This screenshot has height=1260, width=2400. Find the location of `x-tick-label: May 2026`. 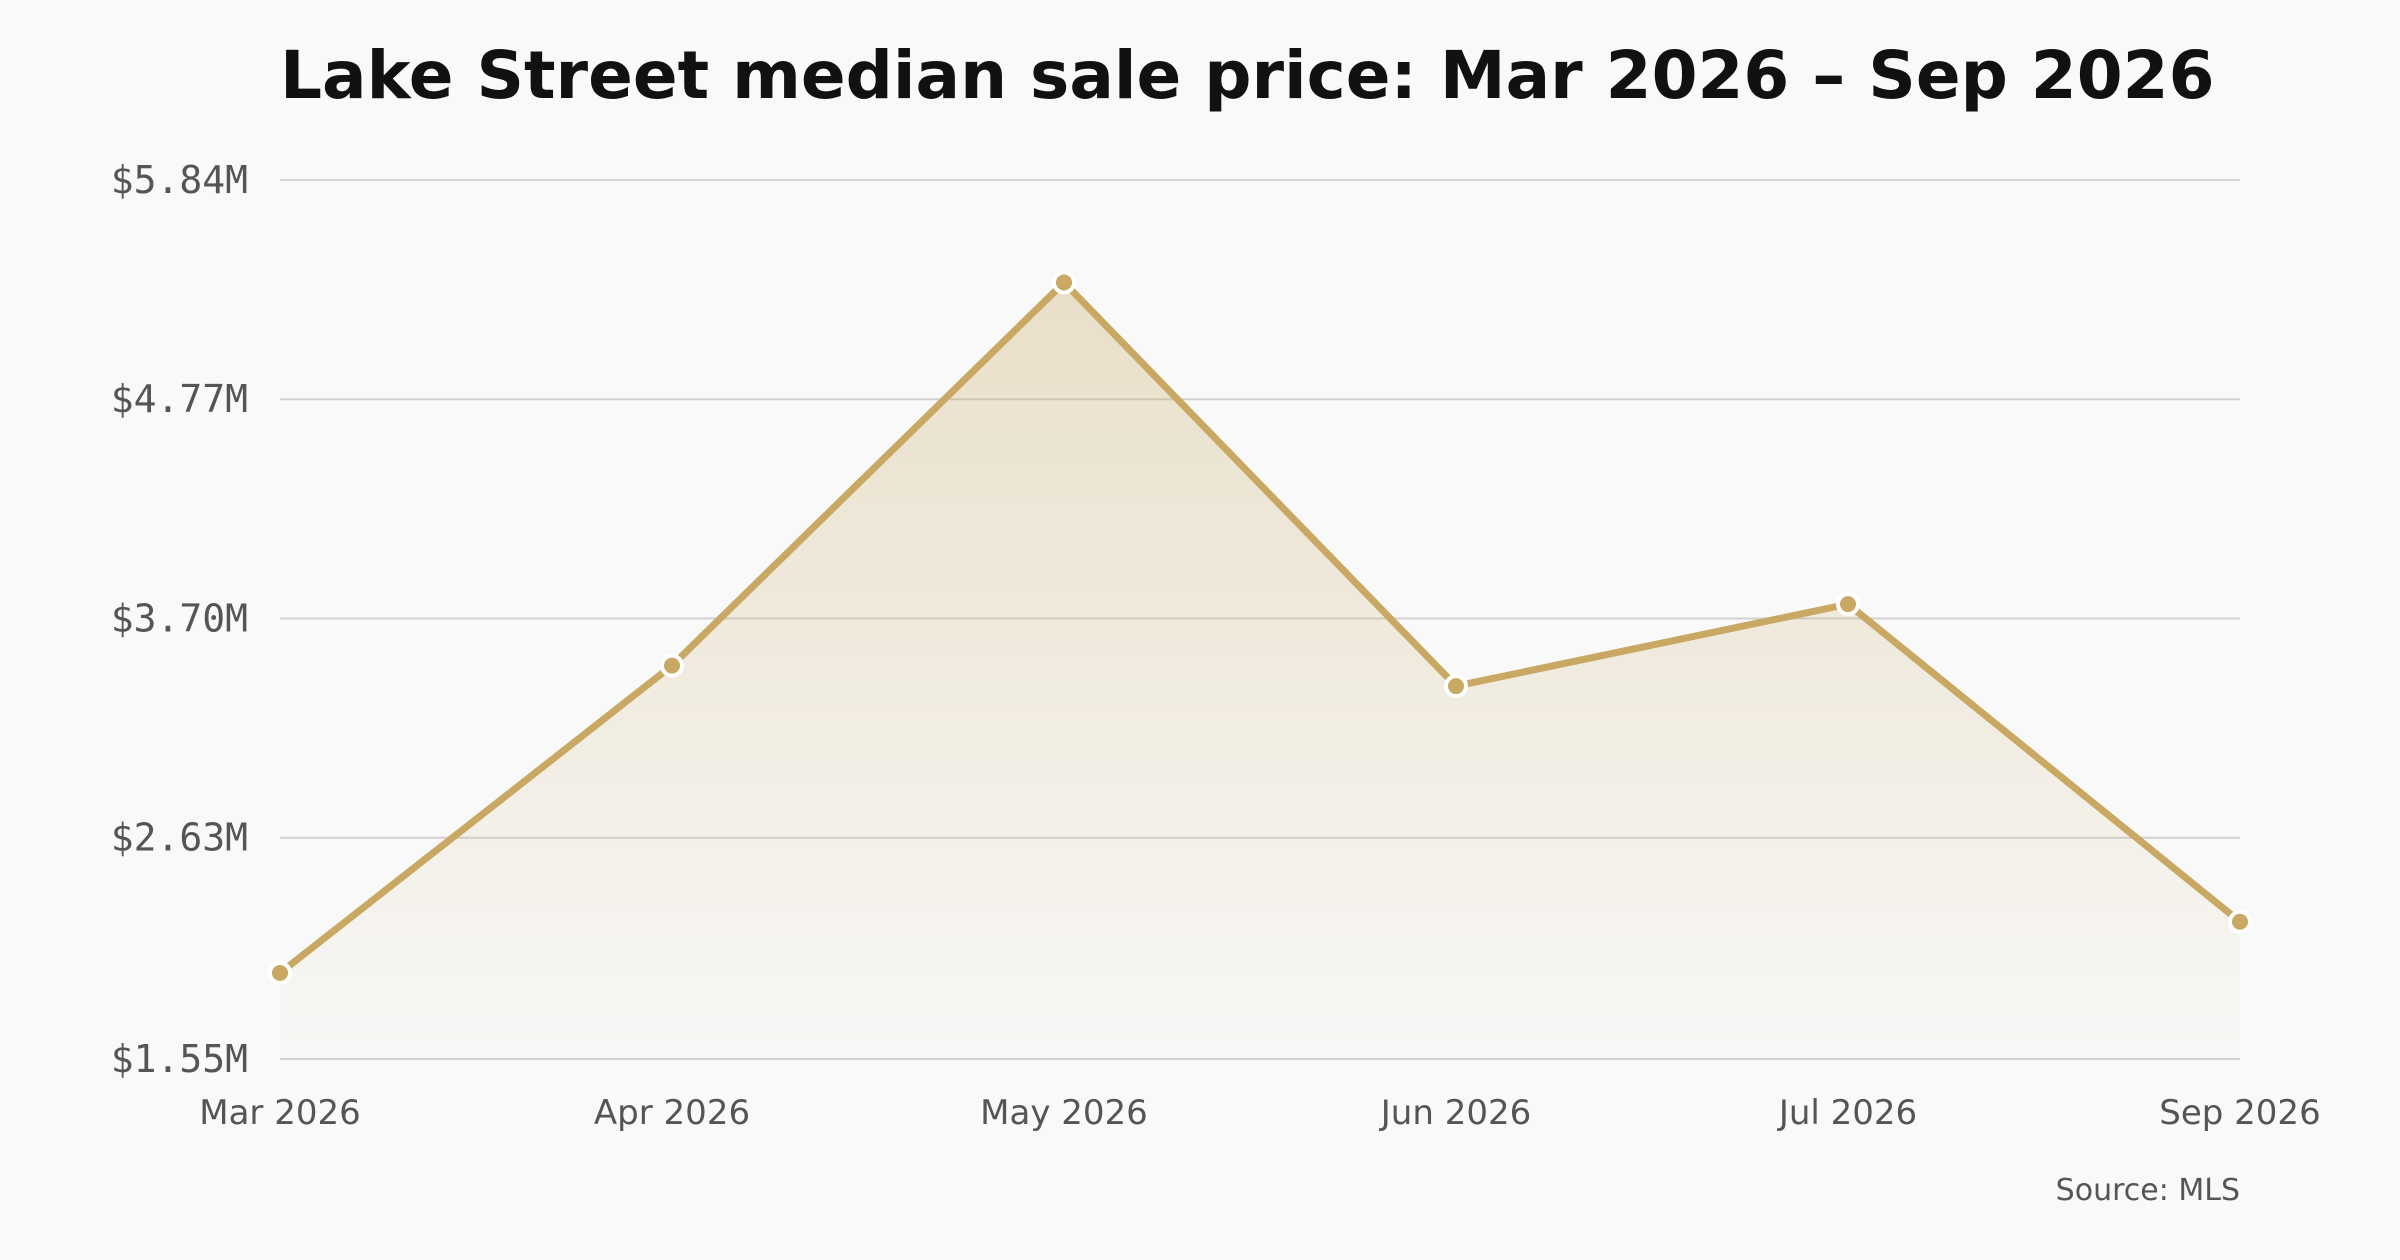

x-tick-label: May 2026 is located at coordinates (1064, 1113).